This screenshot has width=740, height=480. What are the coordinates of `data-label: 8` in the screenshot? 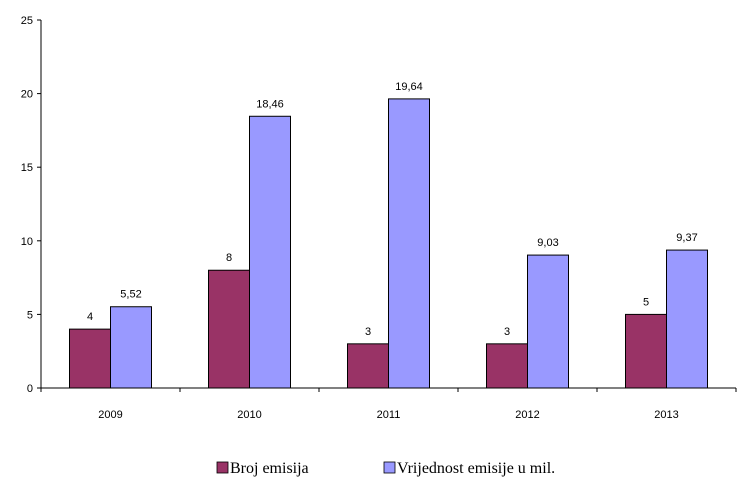 It's located at (229, 258).